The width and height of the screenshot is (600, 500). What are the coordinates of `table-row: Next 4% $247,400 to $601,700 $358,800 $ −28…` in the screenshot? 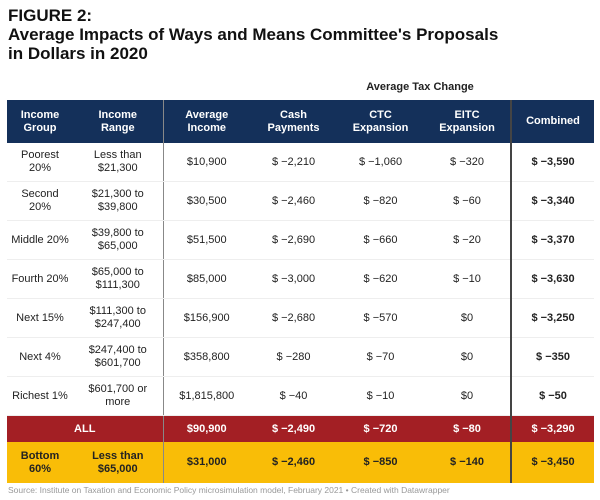 It's located at (300, 357).